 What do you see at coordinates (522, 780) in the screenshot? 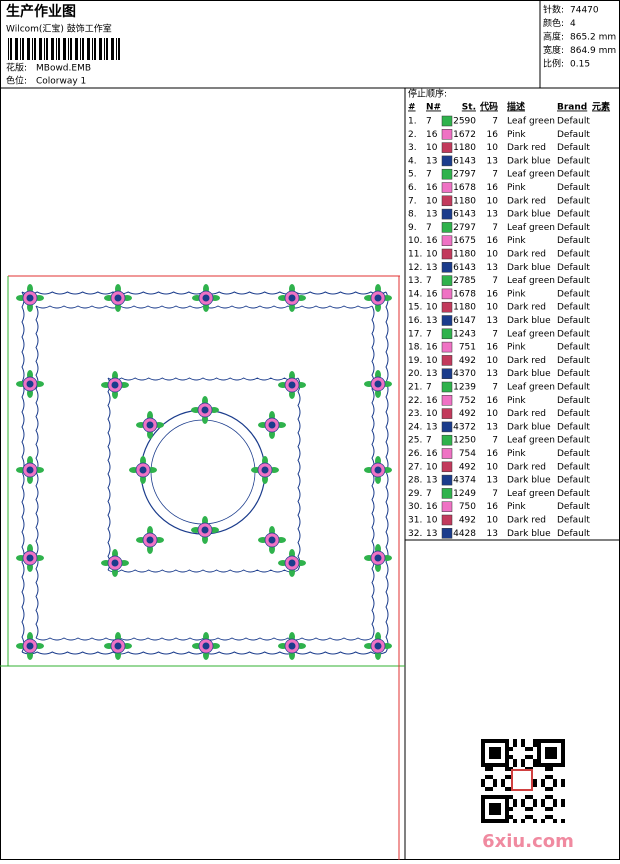
I see `qr-code` at bounding box center [522, 780].